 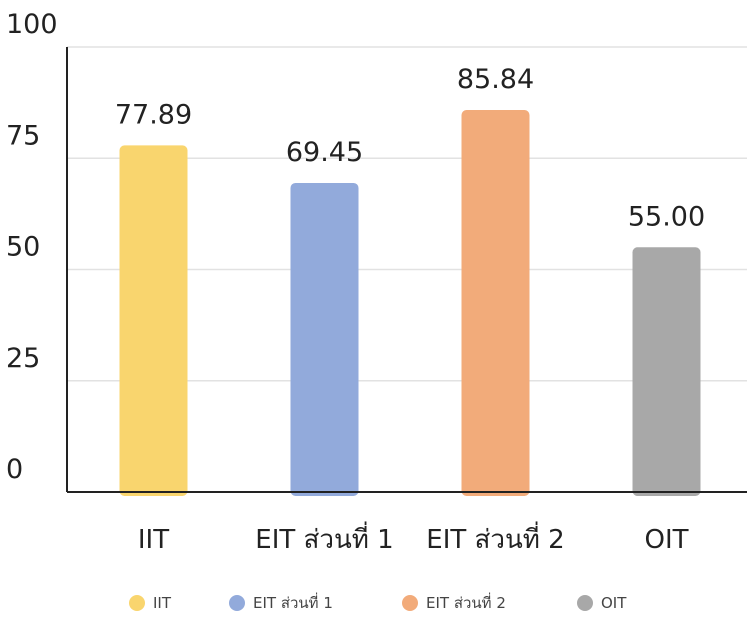 I want to click on y-axis-ticks: 0 25 50 75 100, so click(x=32, y=247).